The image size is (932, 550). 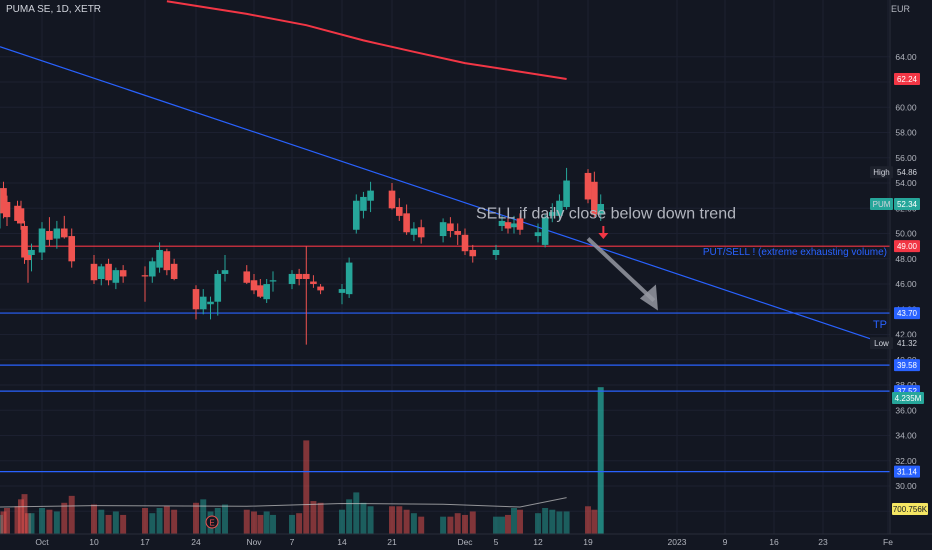 I want to click on time-tick-label: Fe, so click(x=888, y=542).